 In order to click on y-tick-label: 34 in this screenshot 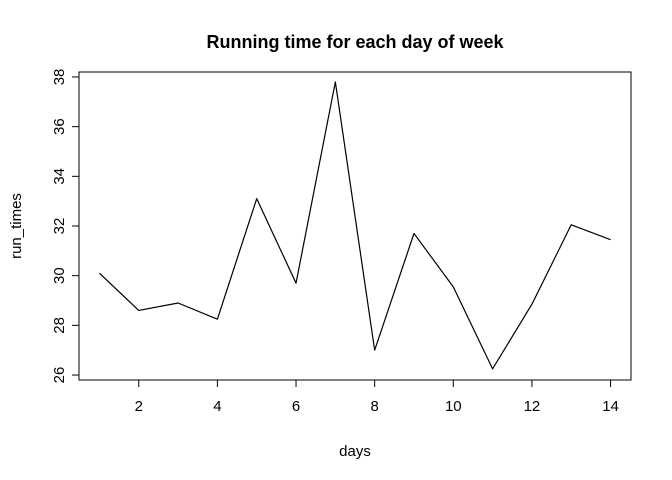, I will do `click(59, 176)`.